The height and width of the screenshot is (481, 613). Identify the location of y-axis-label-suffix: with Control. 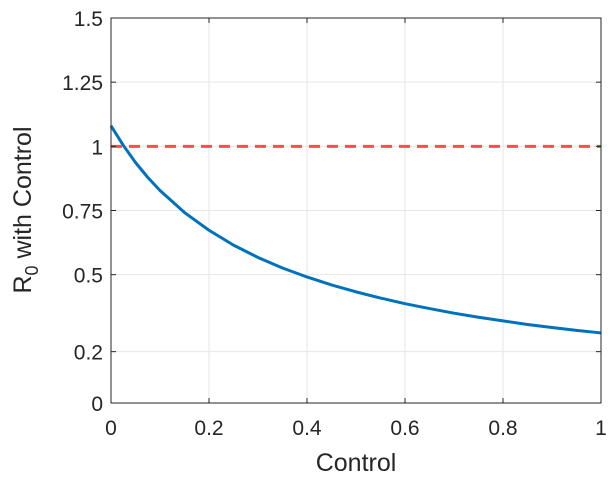
(23, 195).